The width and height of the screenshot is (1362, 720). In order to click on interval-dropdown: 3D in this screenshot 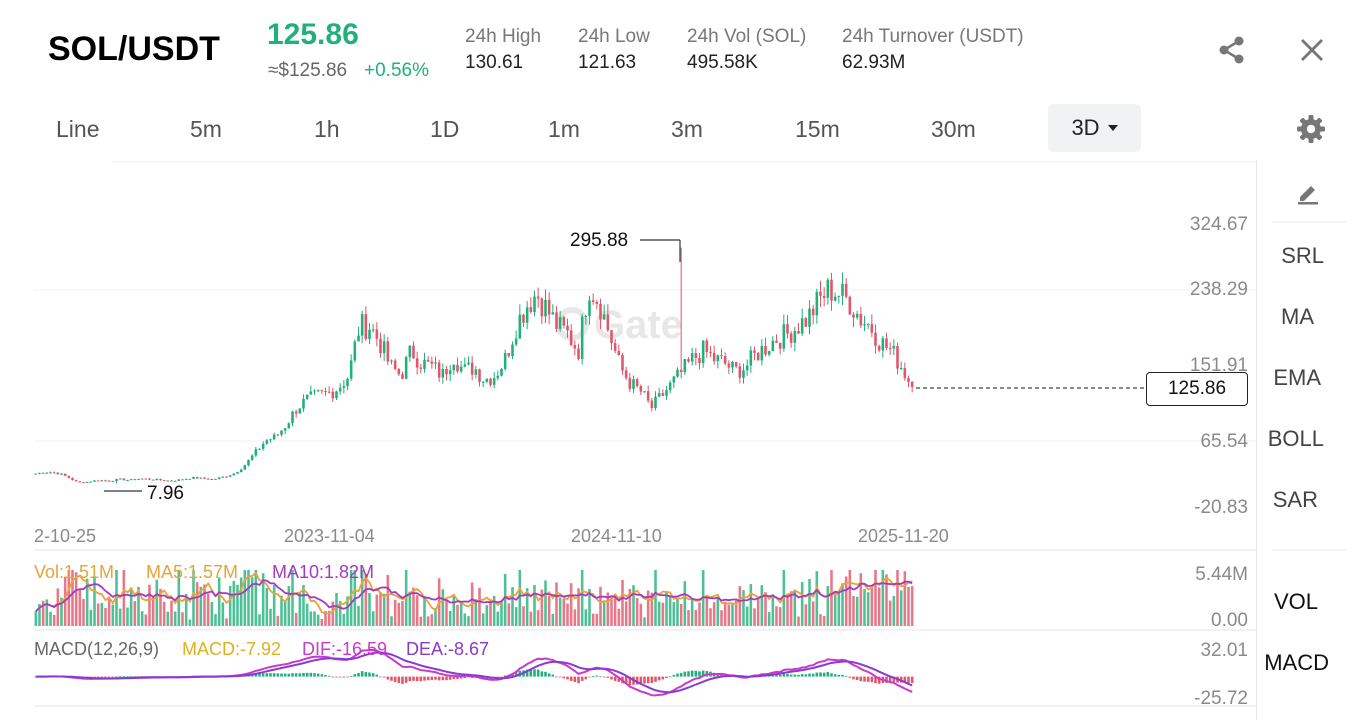, I will do `click(1094, 128)`.